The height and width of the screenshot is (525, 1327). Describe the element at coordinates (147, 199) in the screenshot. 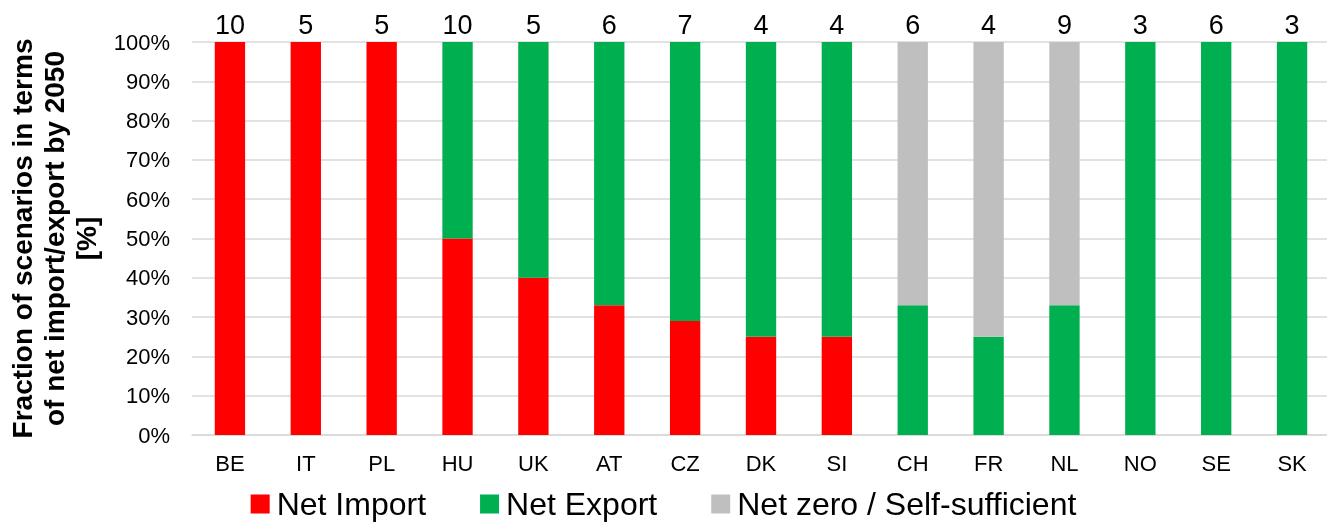

I see `y-tick-label: 60%` at that location.